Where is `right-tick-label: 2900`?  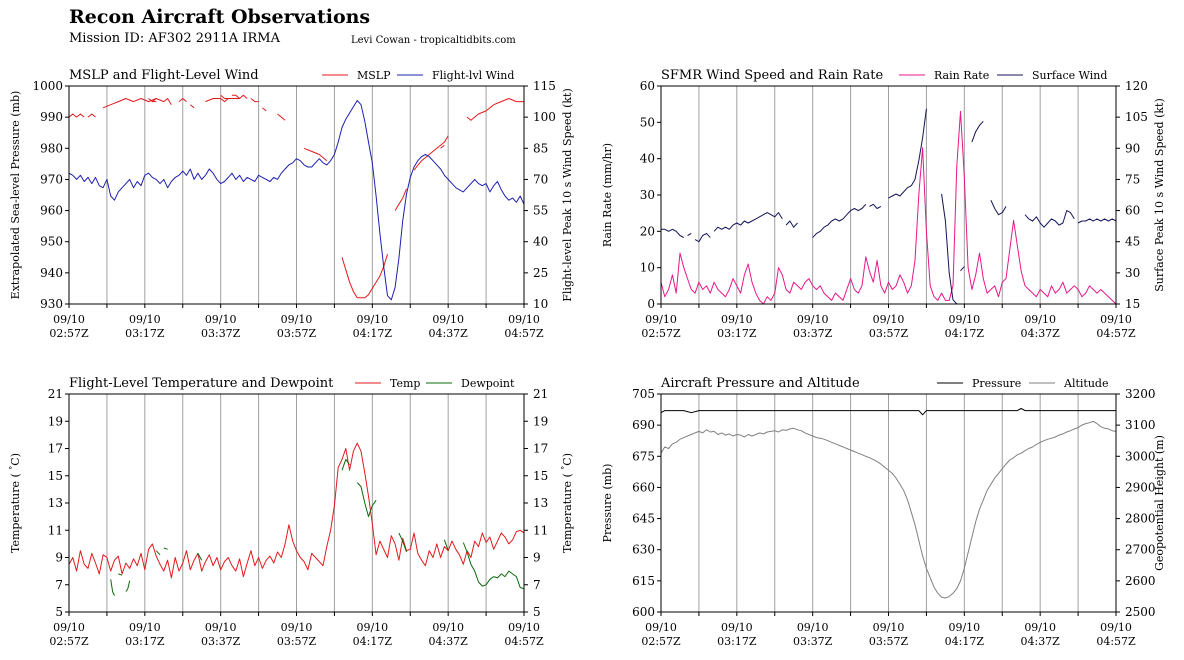
right-tick-label: 2900 is located at coordinates (1140, 487).